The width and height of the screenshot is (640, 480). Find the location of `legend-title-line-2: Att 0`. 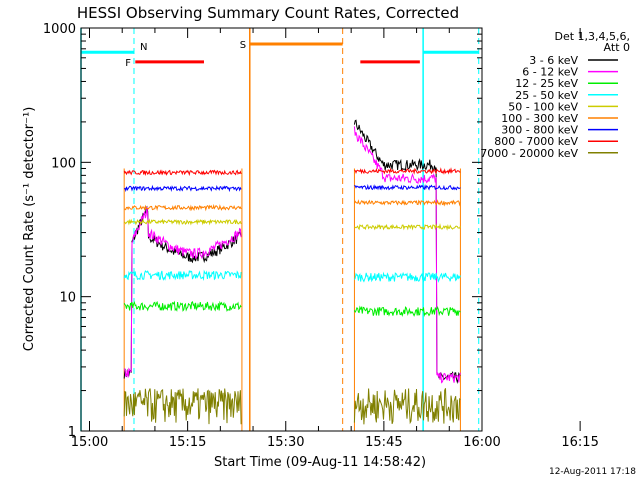

legend-title-line-2: Att 0 is located at coordinates (617, 47).